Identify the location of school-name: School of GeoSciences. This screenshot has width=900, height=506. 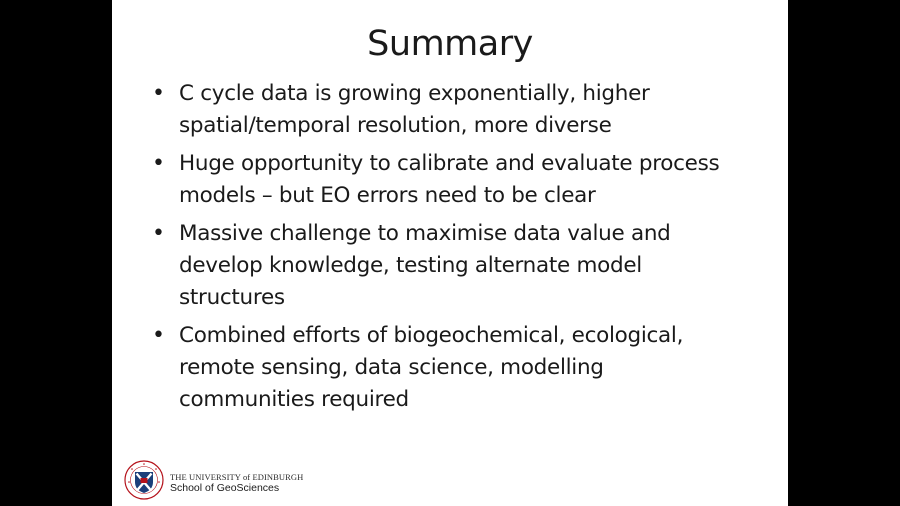
(225, 488).